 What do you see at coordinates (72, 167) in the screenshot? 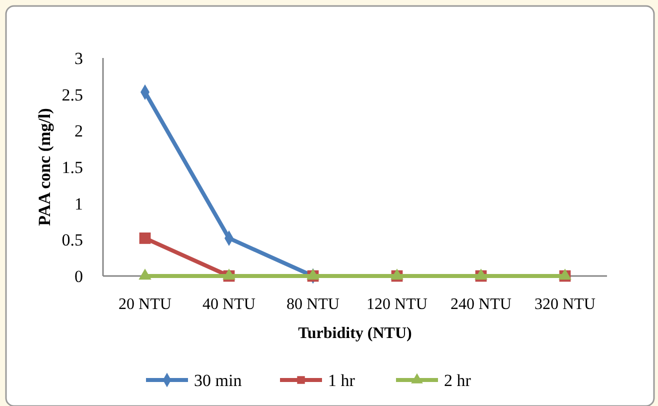
I see `y-tick-label: 1.5` at bounding box center [72, 167].